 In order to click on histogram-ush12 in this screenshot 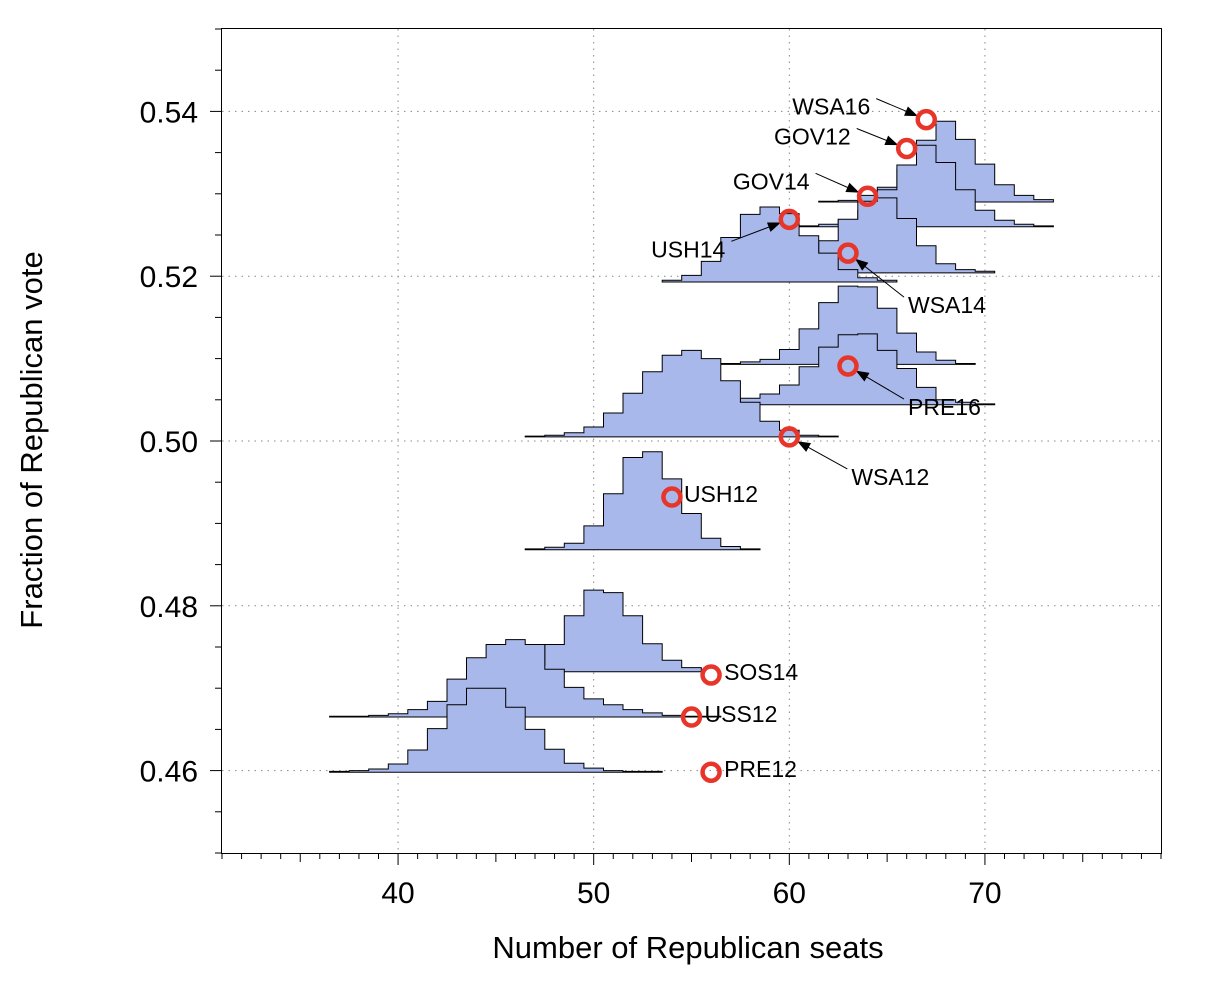, I will do `click(642, 501)`.